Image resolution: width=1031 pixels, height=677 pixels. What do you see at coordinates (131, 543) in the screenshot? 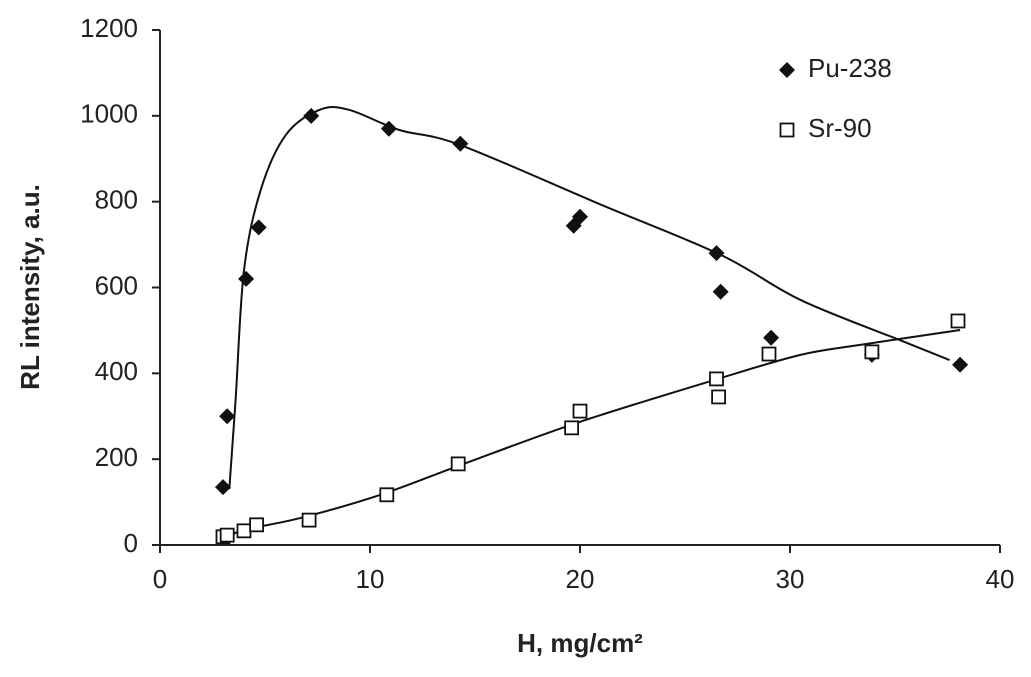
I see `y-tick-label: 0` at bounding box center [131, 543].